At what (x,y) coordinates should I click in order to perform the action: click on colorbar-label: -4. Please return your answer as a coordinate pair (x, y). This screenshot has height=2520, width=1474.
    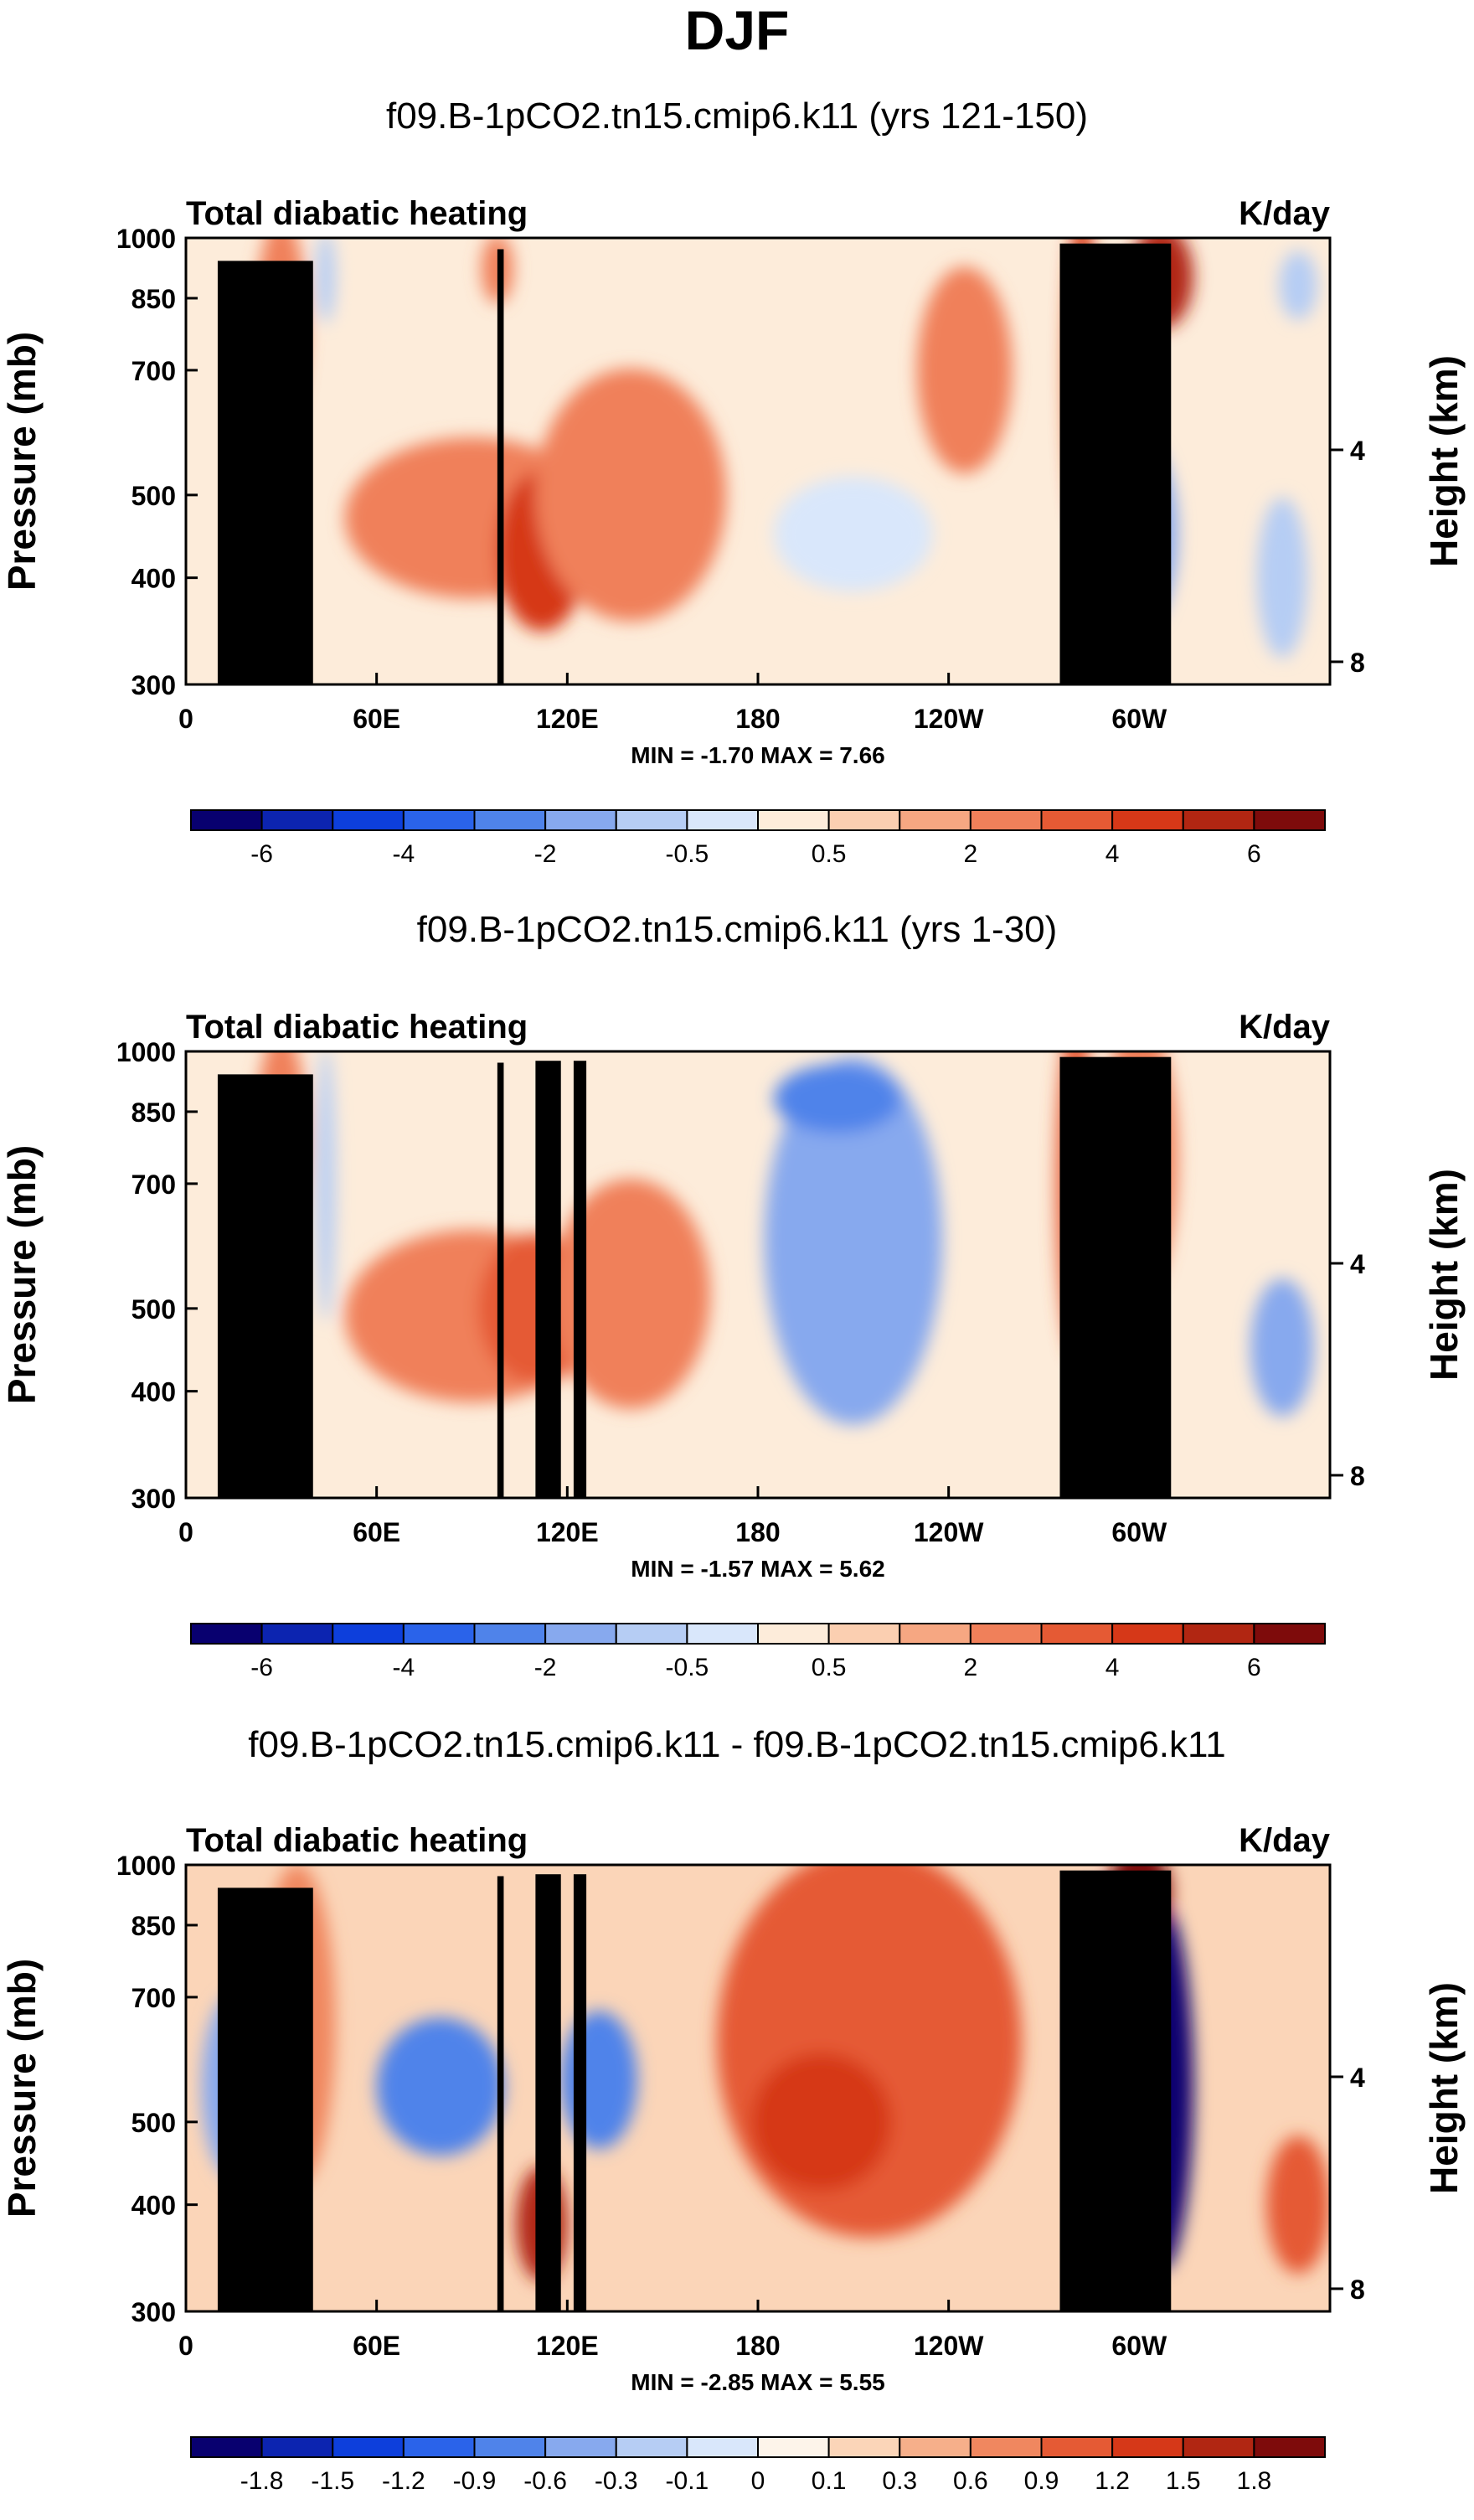
    Looking at the image, I should click on (404, 854).